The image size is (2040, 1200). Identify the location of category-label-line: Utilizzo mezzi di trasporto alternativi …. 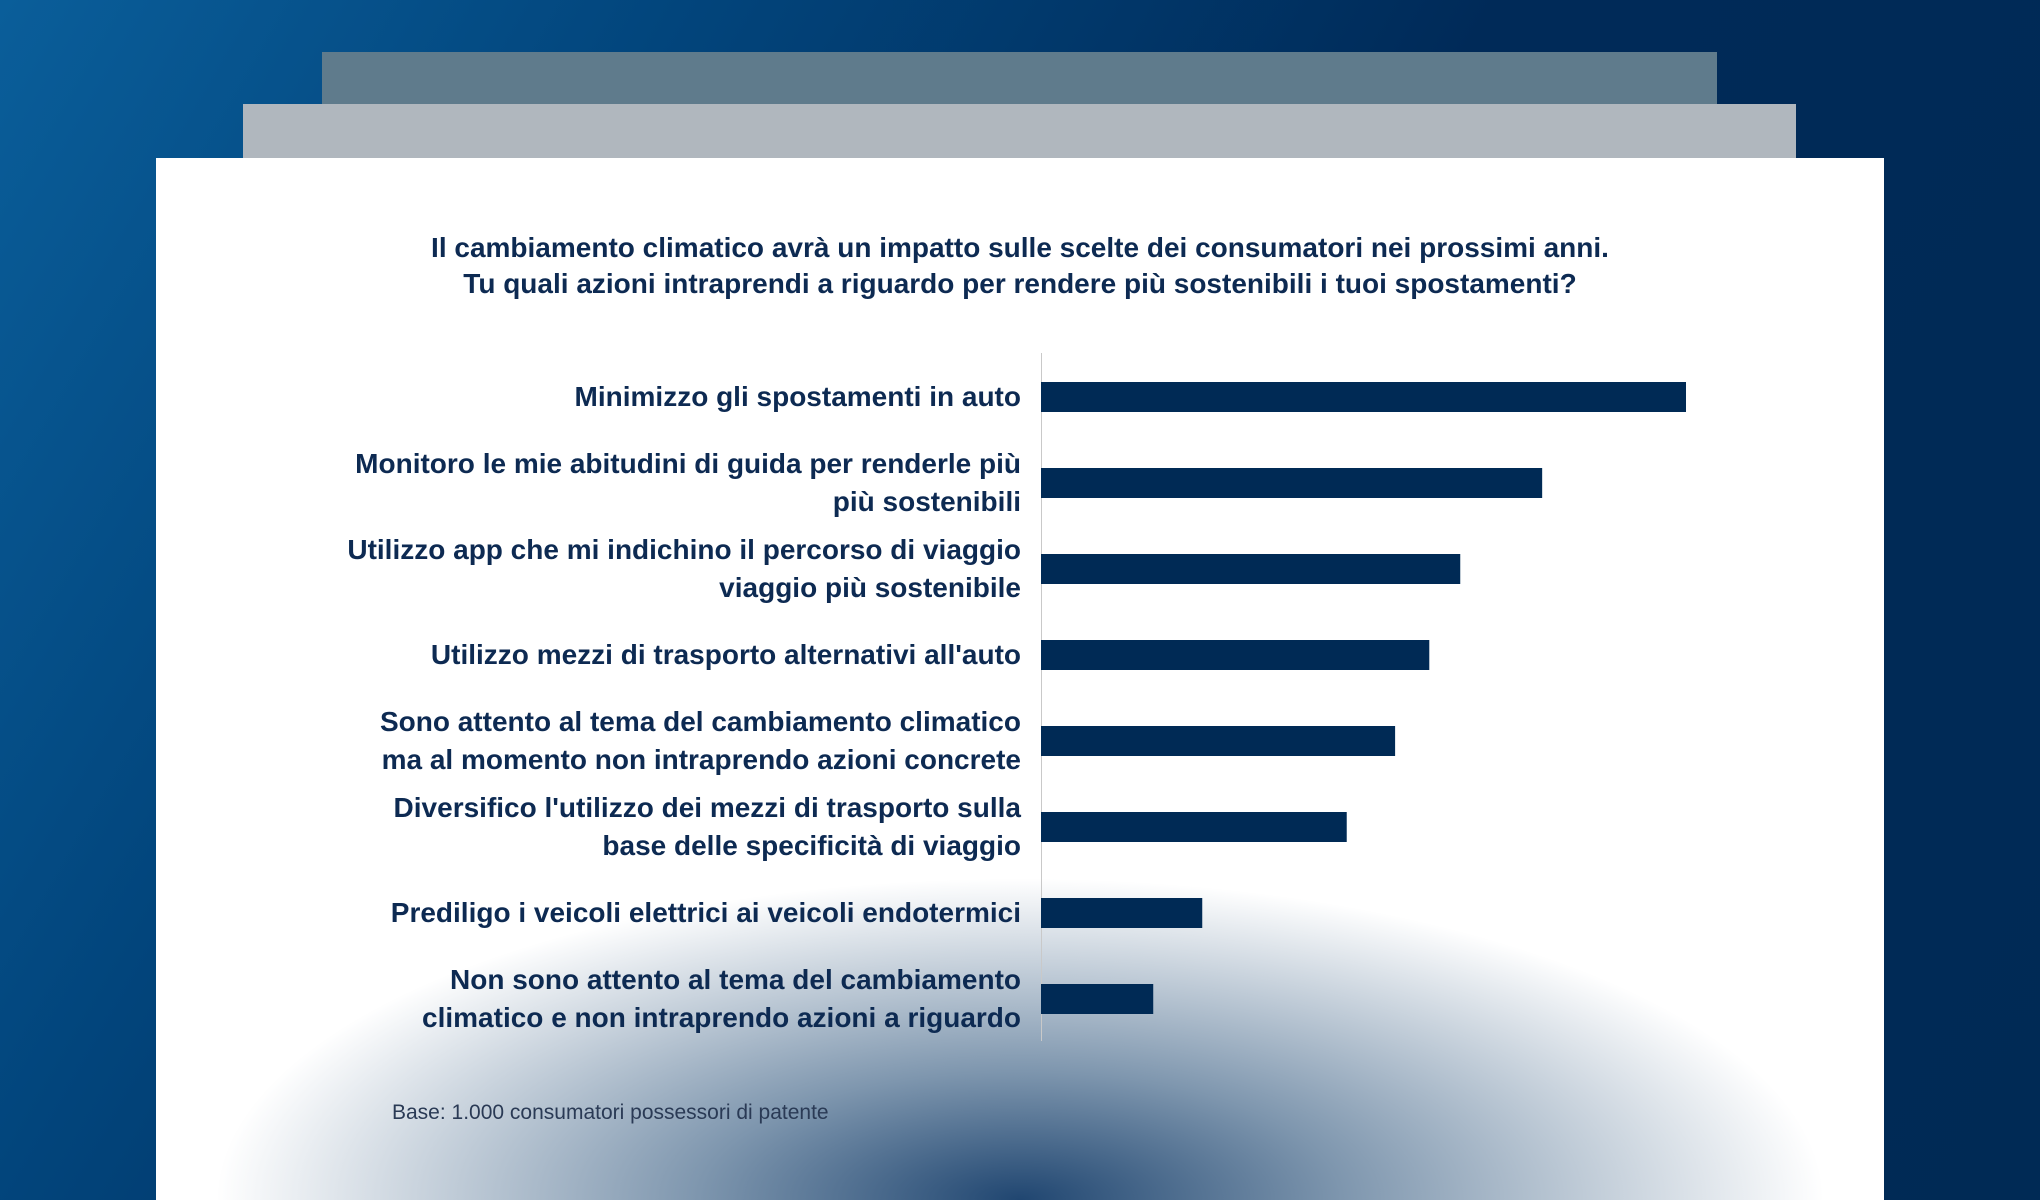
(725, 654).